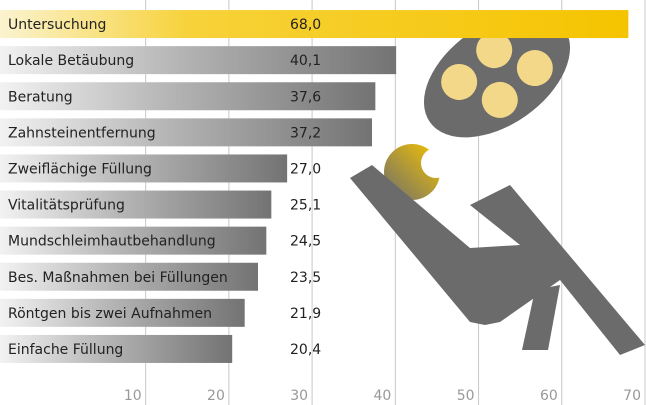 The height and width of the screenshot is (405, 646). Describe the element at coordinates (382, 396) in the screenshot. I see `x-tick-label: 40` at that location.